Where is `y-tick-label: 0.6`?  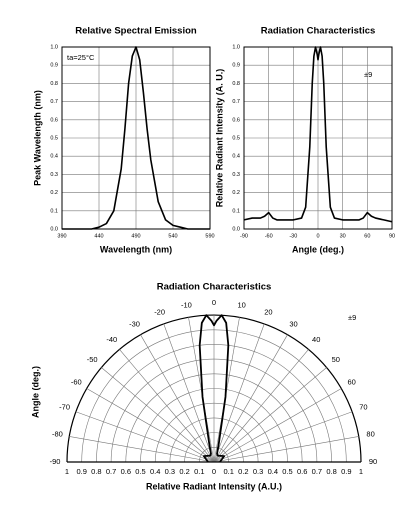 y-tick-label: 0.6 is located at coordinates (236, 120).